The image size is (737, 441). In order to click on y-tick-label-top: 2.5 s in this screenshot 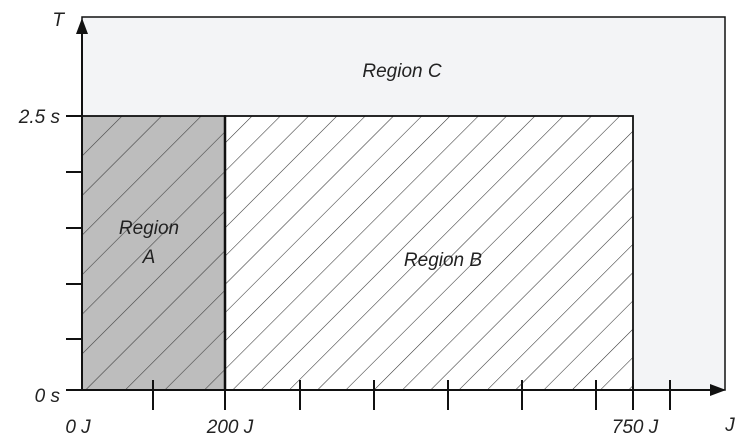, I will do `click(39, 117)`.